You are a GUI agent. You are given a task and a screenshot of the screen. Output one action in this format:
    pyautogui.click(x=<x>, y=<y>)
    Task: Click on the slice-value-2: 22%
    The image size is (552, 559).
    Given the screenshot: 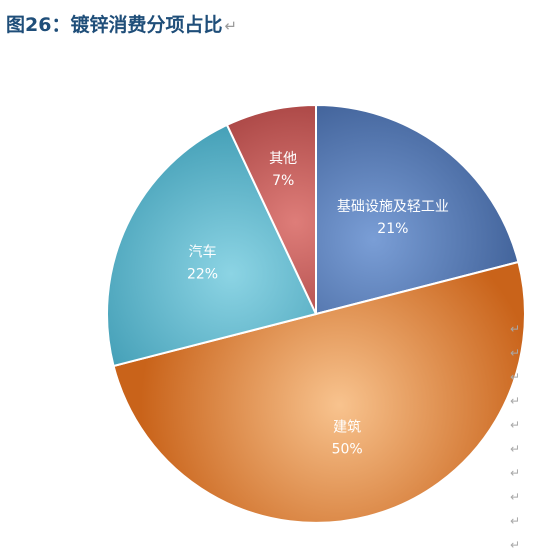 What is the action you would take?
    pyautogui.click(x=202, y=275)
    